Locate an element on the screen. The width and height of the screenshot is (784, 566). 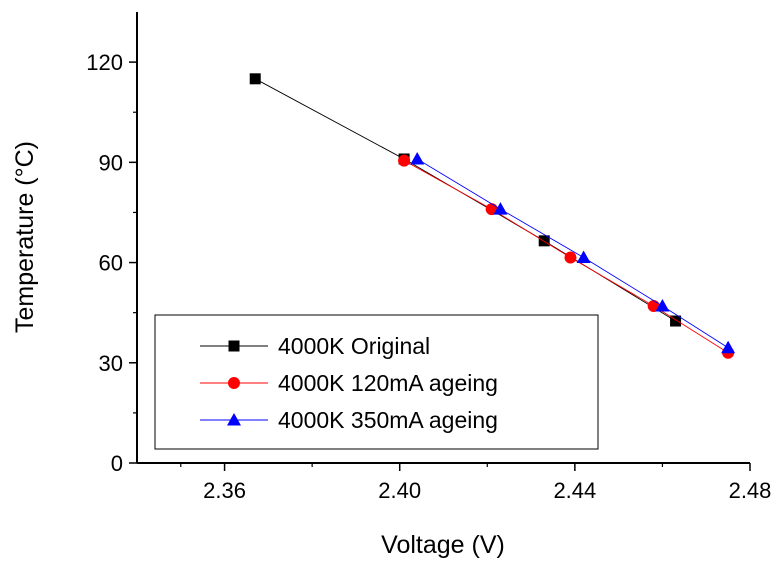
y-tick-label: 60 is located at coordinates (111, 263).